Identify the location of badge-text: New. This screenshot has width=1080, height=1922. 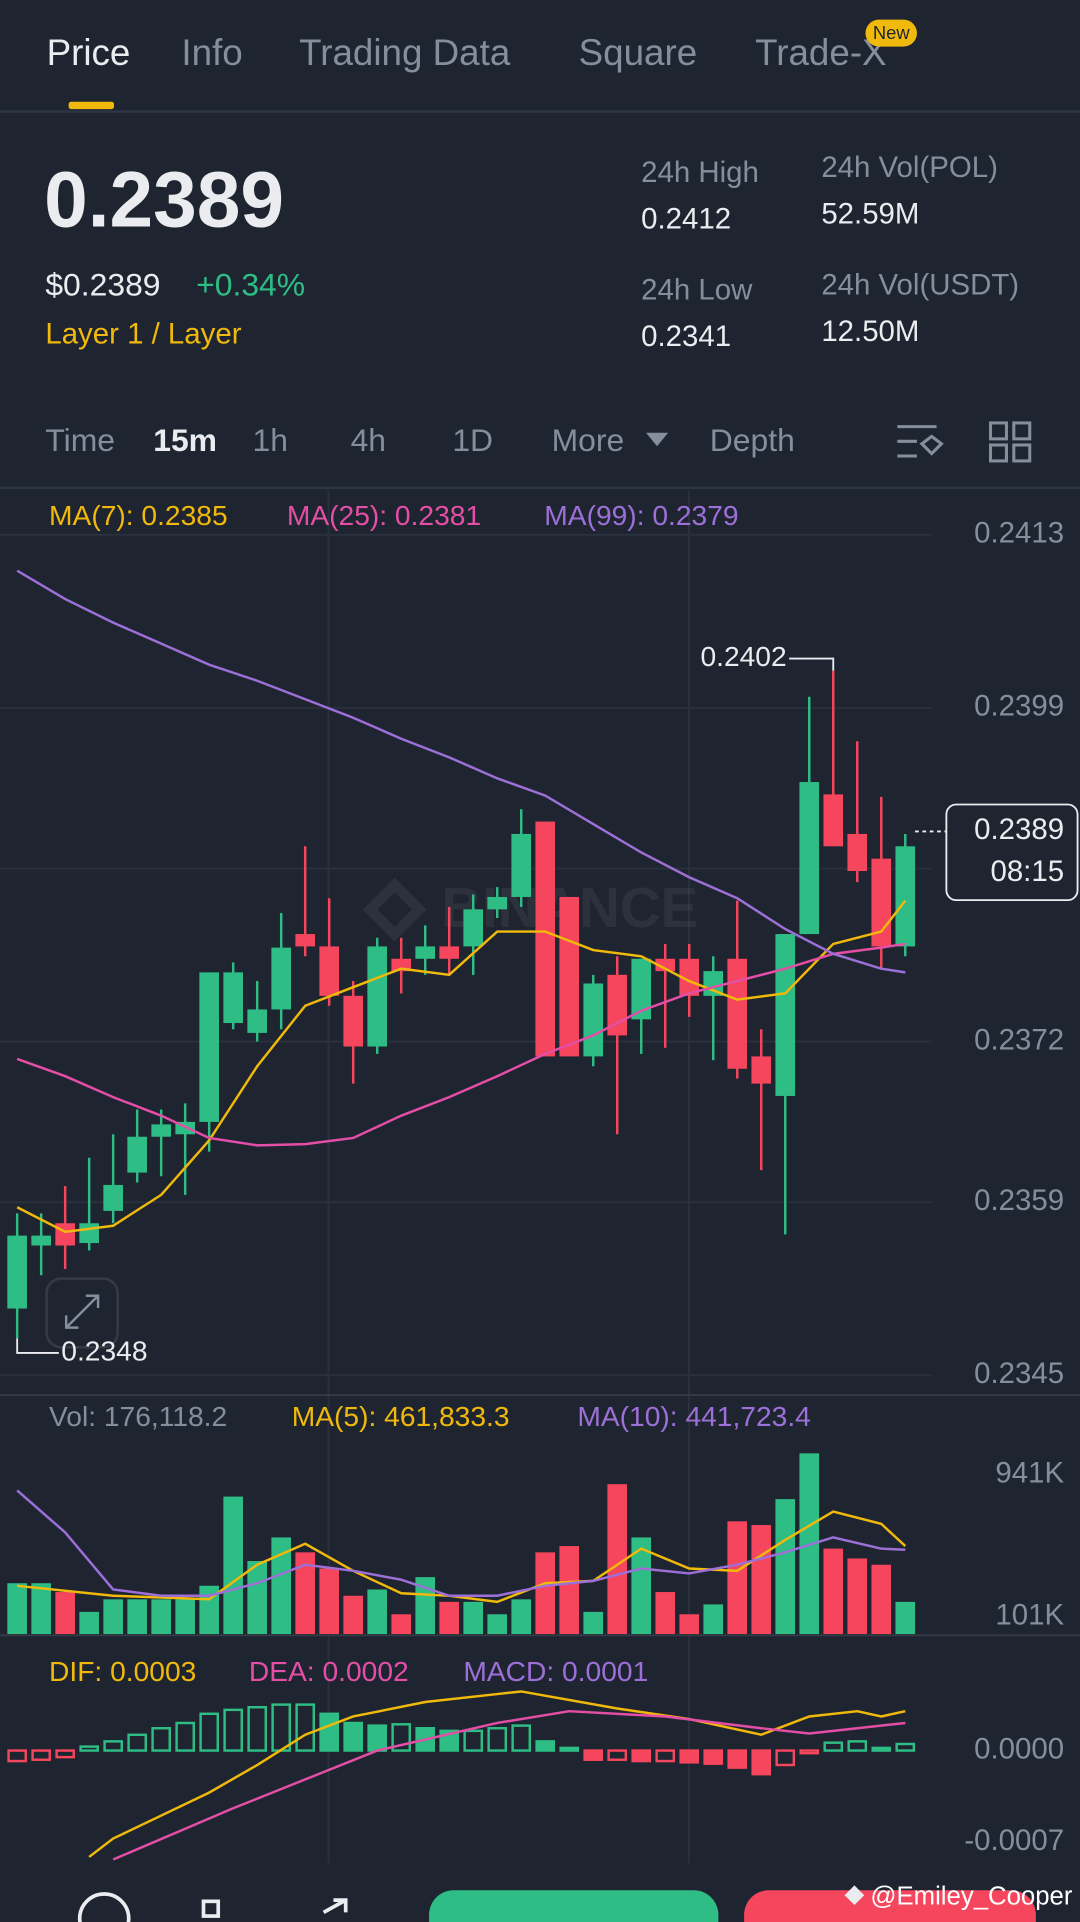
(891, 32).